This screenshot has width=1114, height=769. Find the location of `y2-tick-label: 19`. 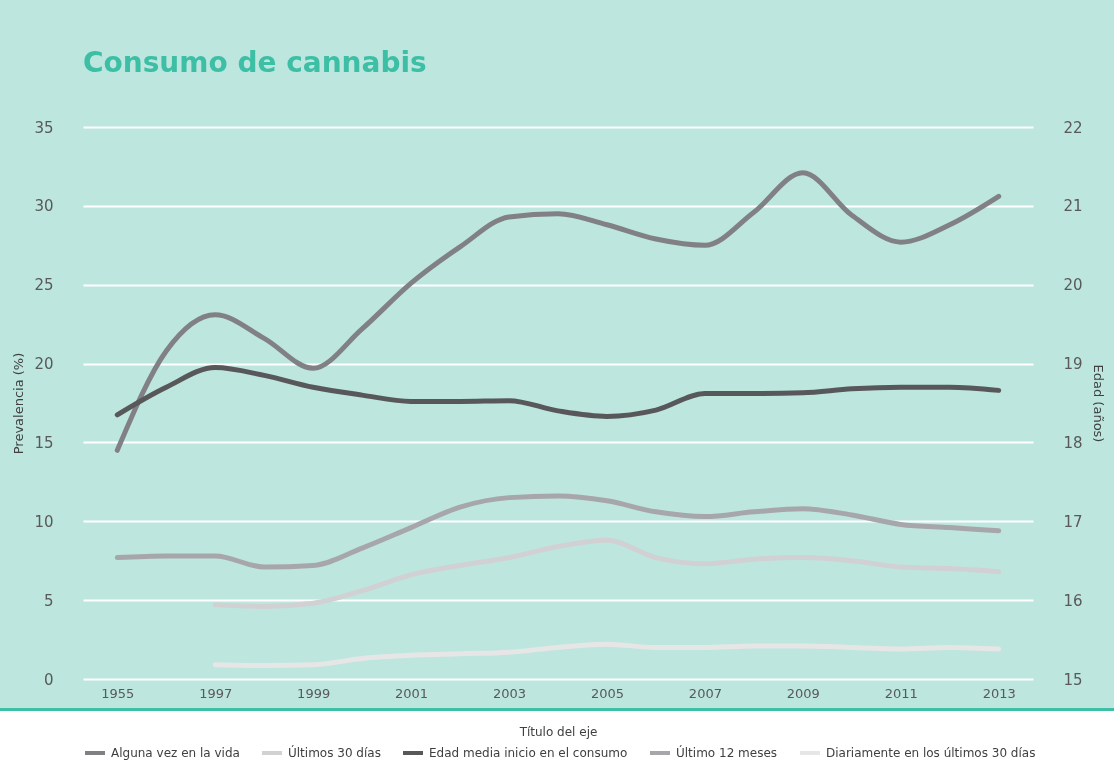

y2-tick-label: 19 is located at coordinates (1073, 364).